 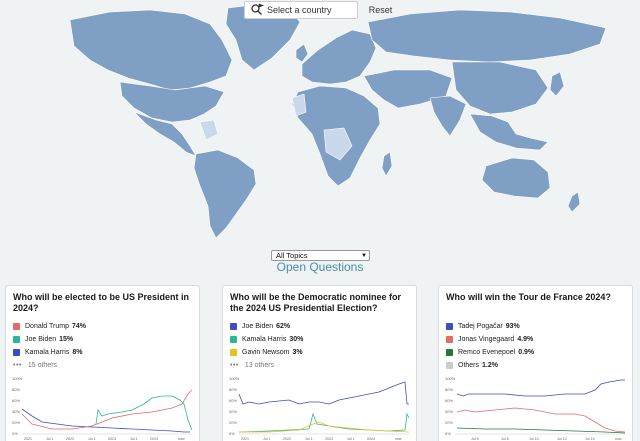 What do you see at coordinates (339, 57) in the screenshot?
I see `continent-europe` at bounding box center [339, 57].